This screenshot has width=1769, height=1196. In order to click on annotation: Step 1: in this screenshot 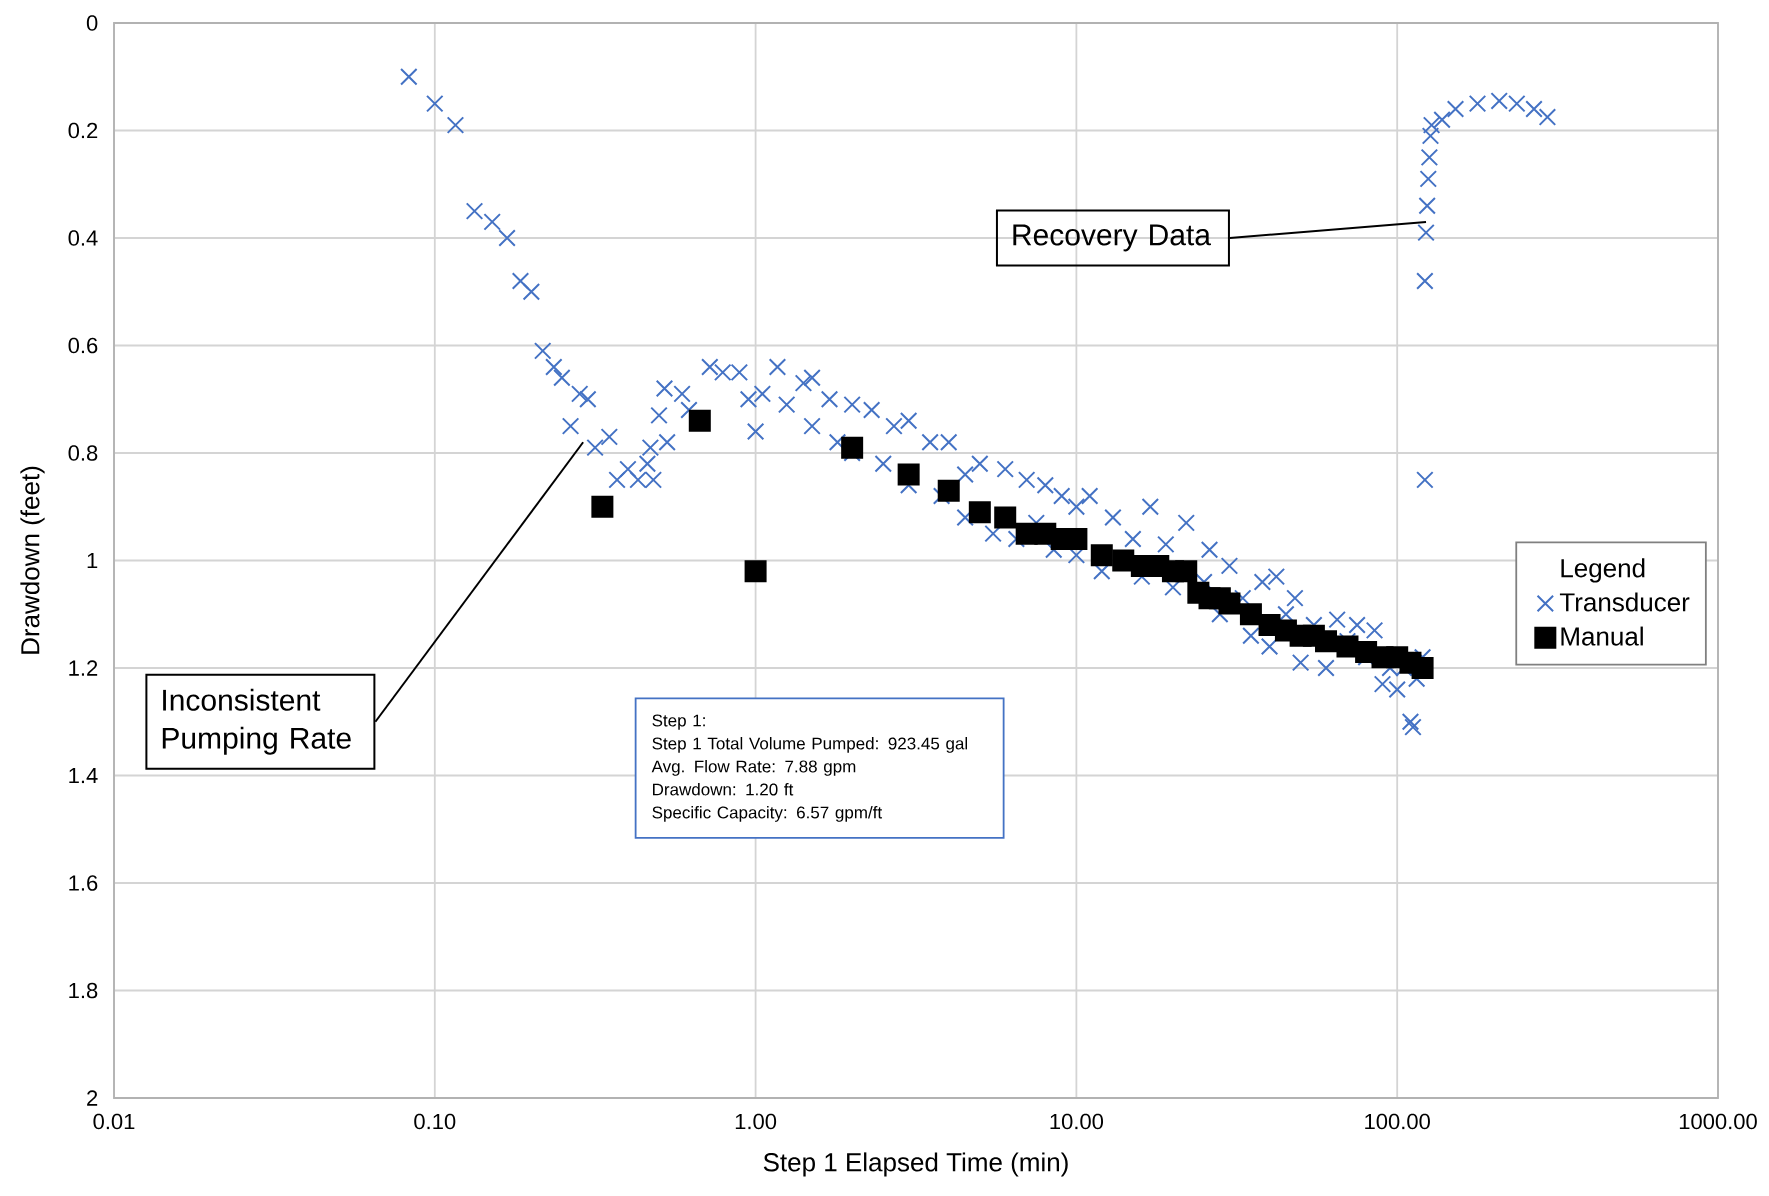, I will do `click(678, 722)`.